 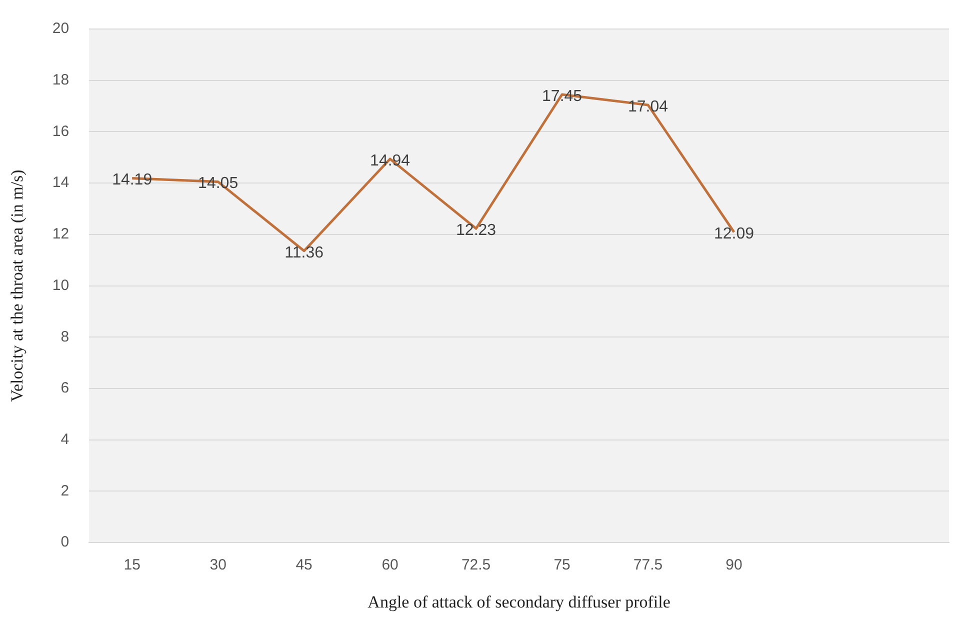 What do you see at coordinates (476, 565) in the screenshot?
I see `x-tick-label: 72.5` at bounding box center [476, 565].